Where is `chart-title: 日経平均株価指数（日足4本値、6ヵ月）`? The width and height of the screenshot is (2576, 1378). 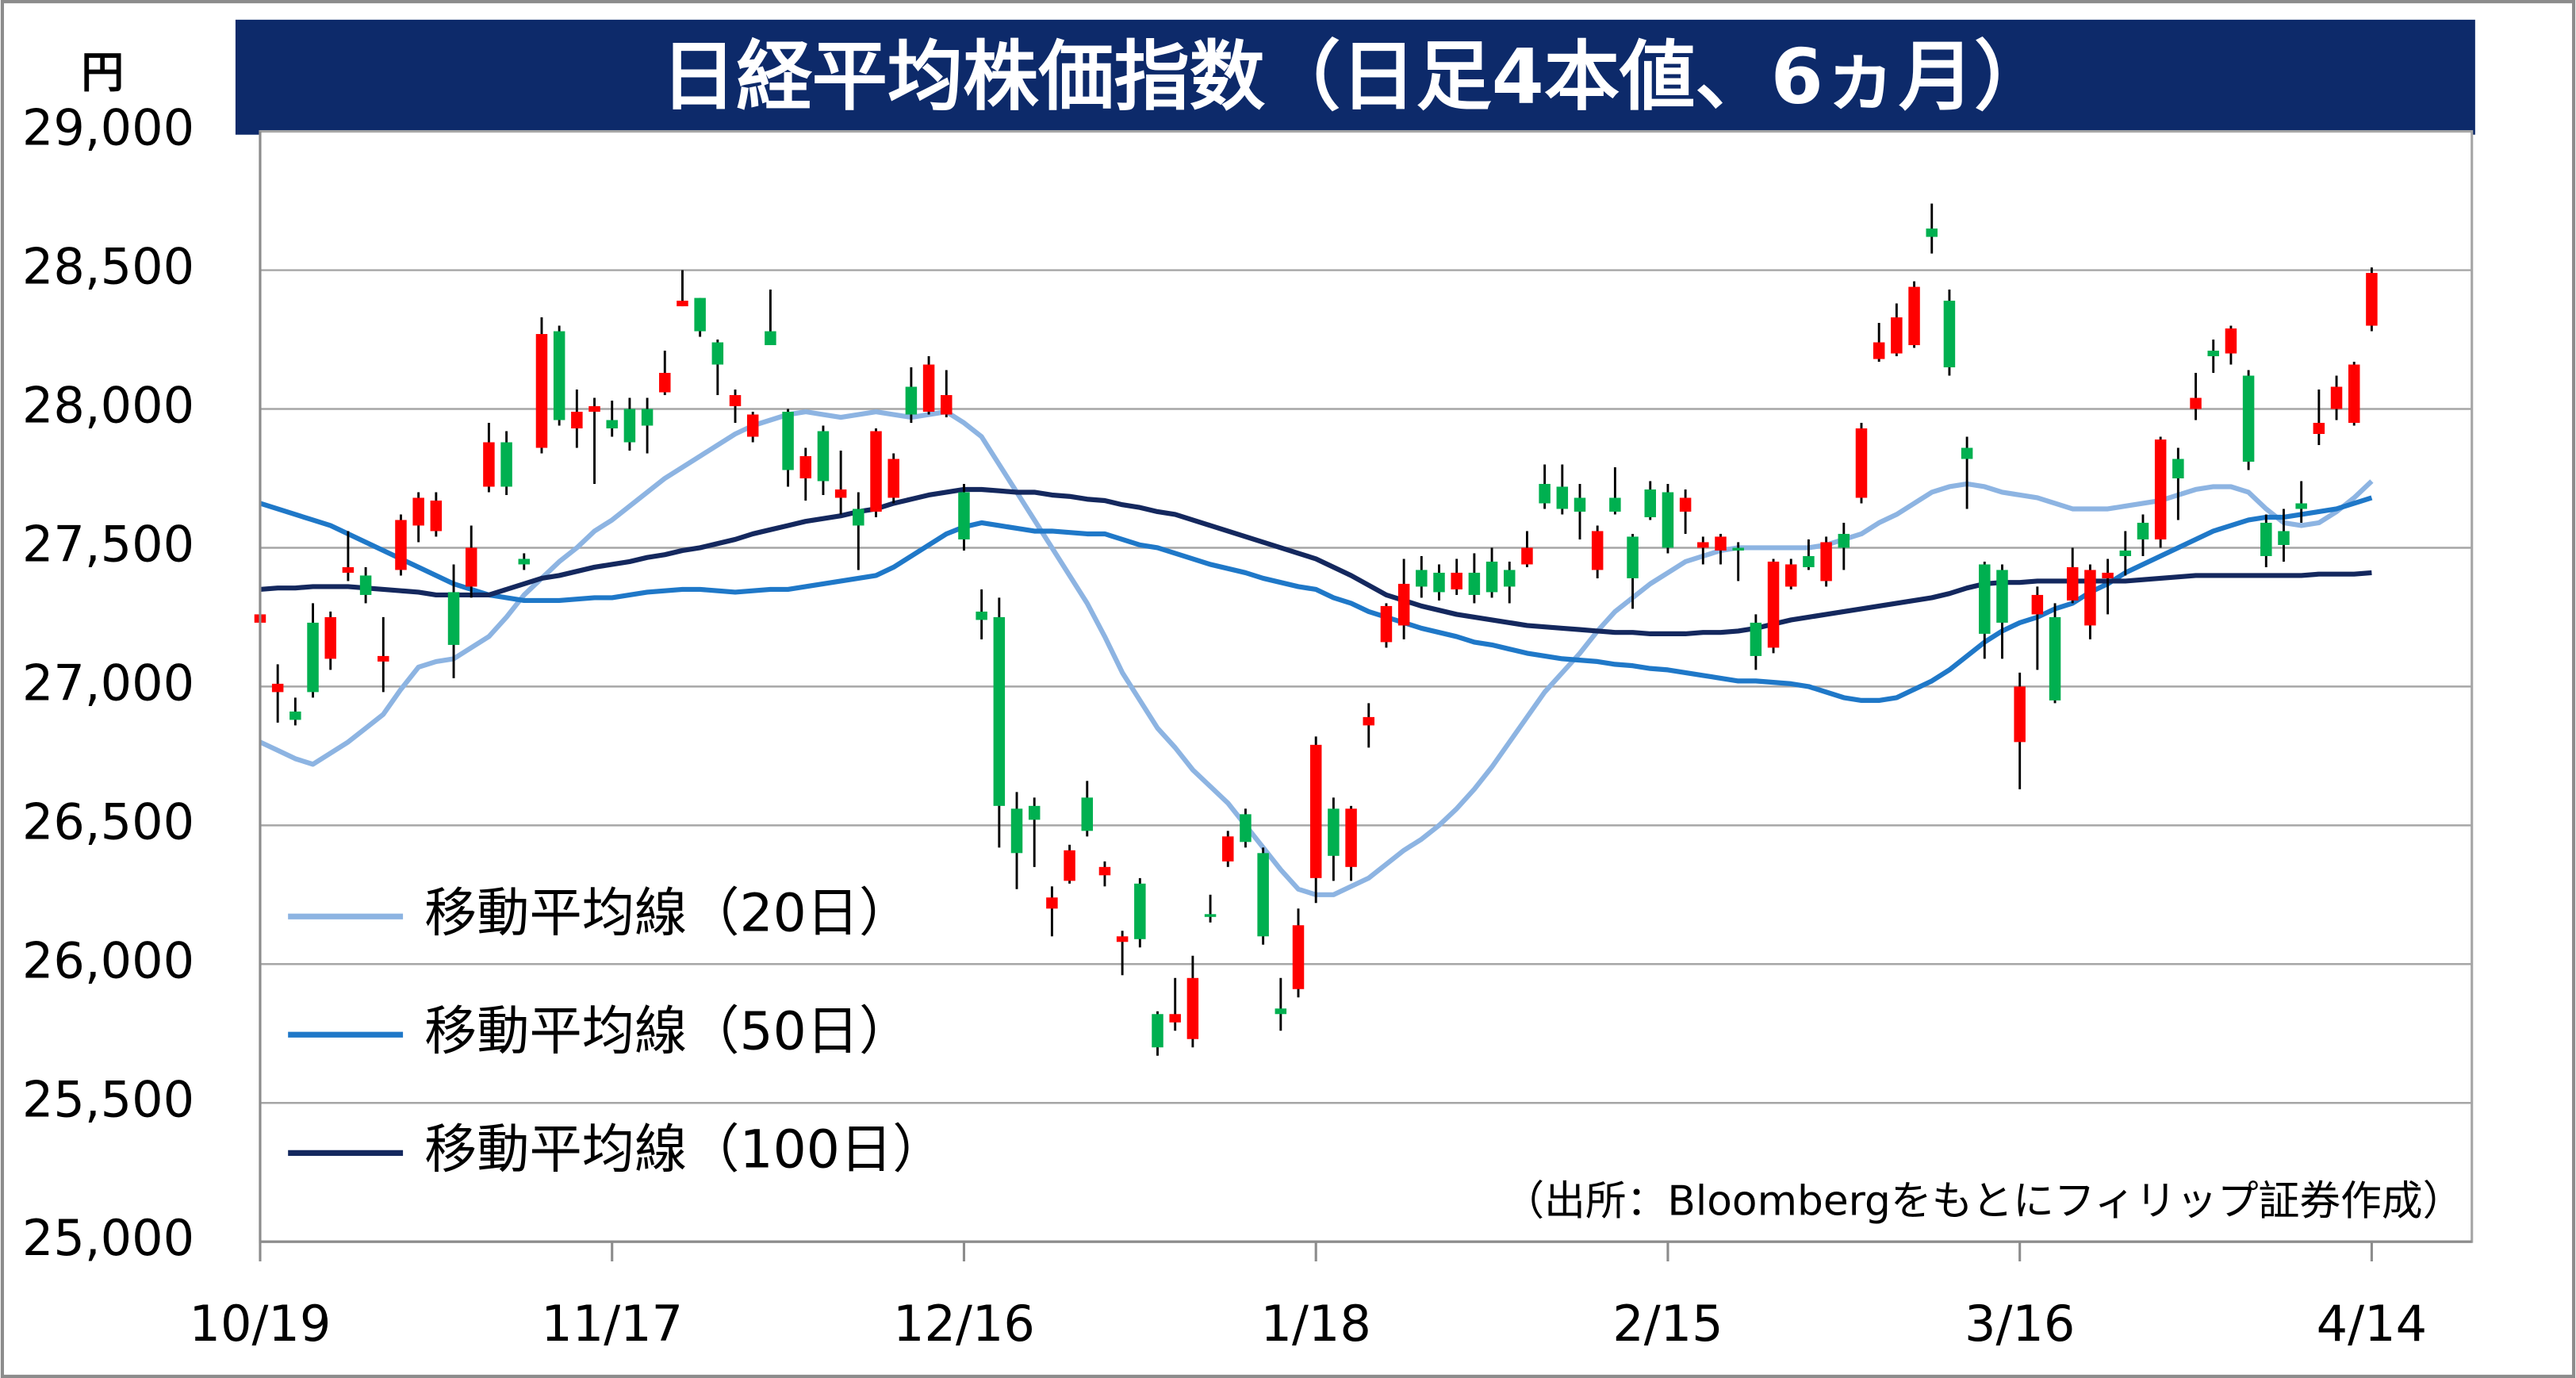 chart-title: 日経平均株価指数（日足4本値、6ヵ月） is located at coordinates (1355, 77).